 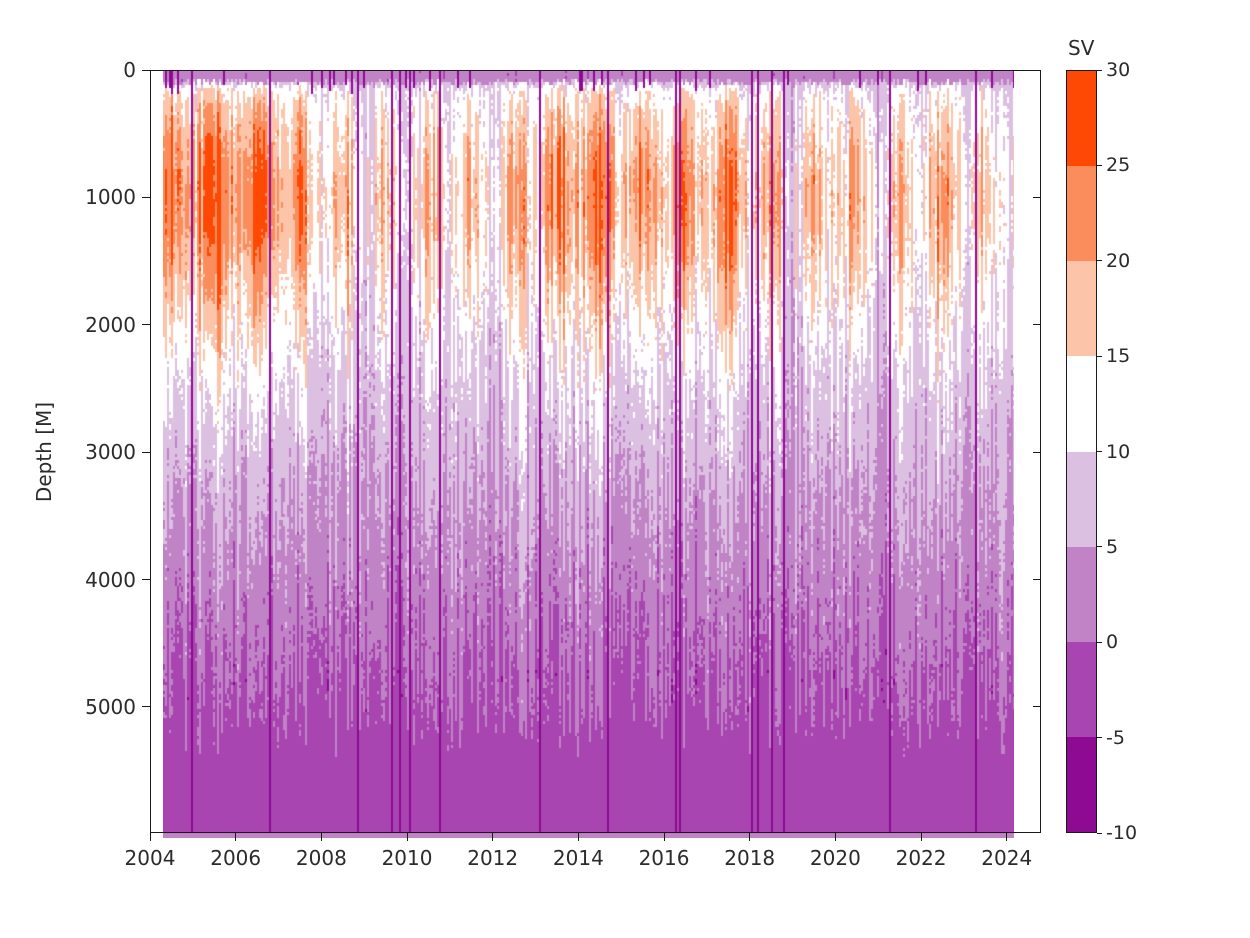 What do you see at coordinates (129, 70) in the screenshot?
I see `y-tick-label: 0` at bounding box center [129, 70].